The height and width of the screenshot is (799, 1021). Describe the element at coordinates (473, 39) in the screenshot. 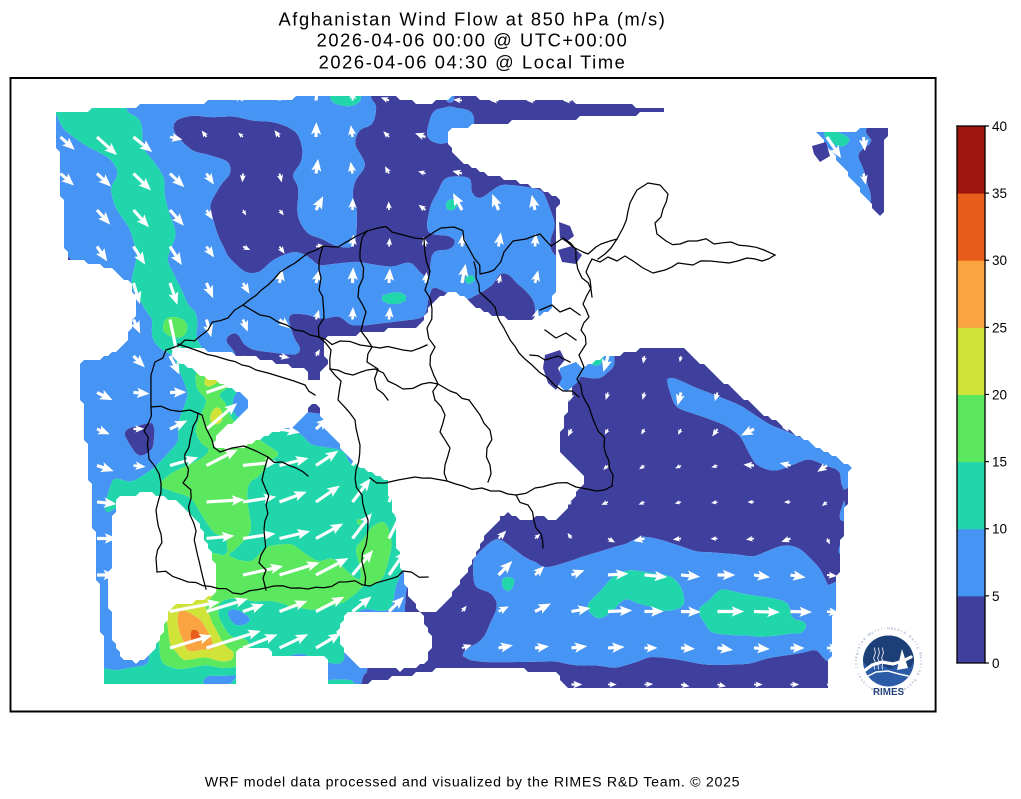

I see `svg-text: 2026-04-06 00:00 @ UTC+00:00` at that location.